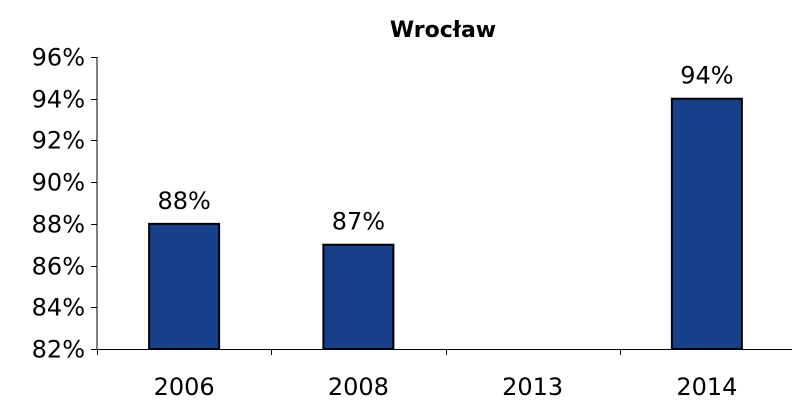 The height and width of the screenshot is (401, 792). What do you see at coordinates (358, 222) in the screenshot?
I see `data-label-2008: 87%` at bounding box center [358, 222].